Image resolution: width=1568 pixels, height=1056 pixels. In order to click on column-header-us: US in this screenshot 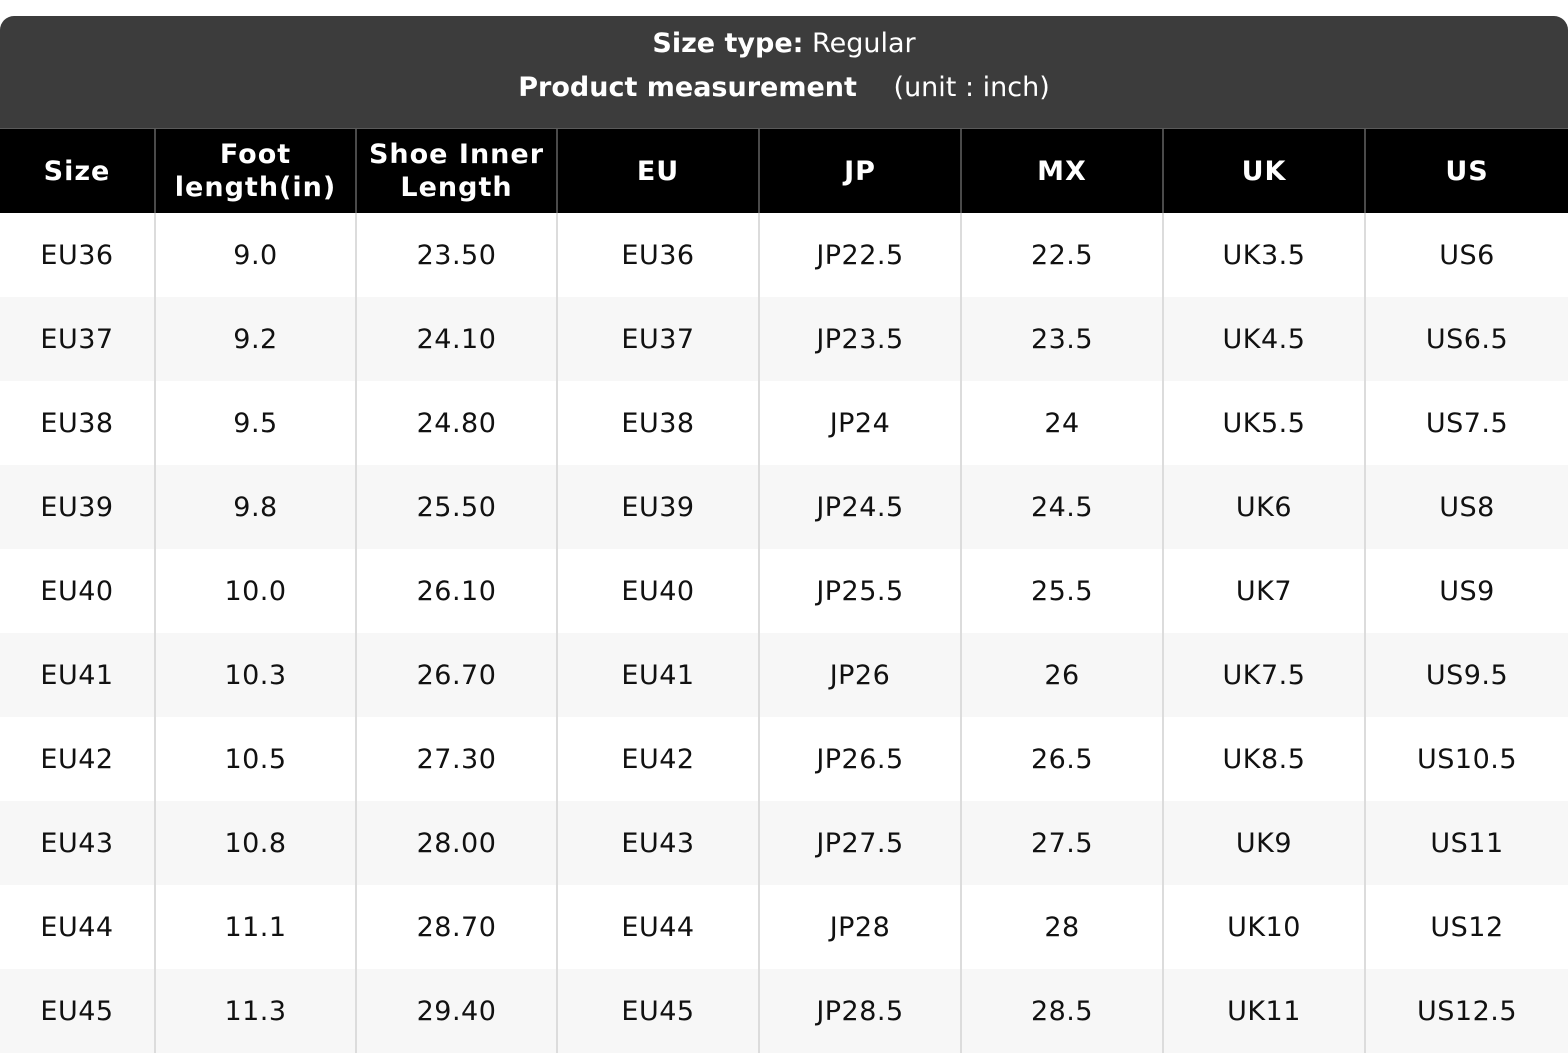, I will do `click(1466, 171)`.